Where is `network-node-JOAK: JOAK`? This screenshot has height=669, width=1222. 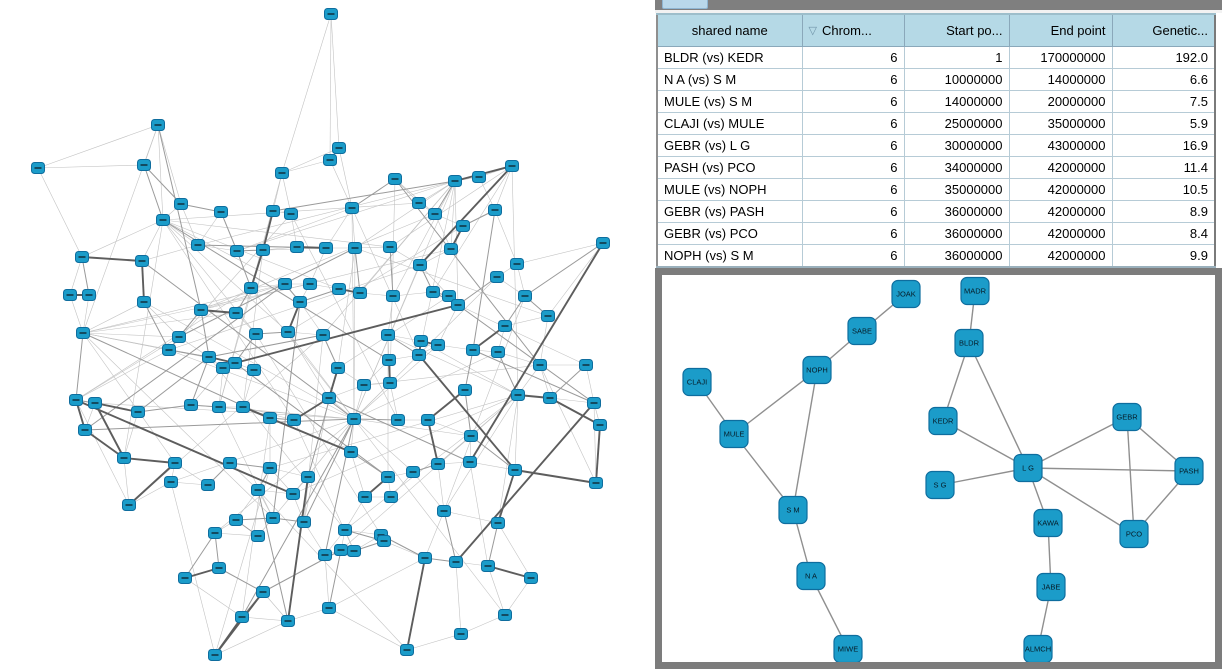 network-node-JOAK: JOAK is located at coordinates (906, 294).